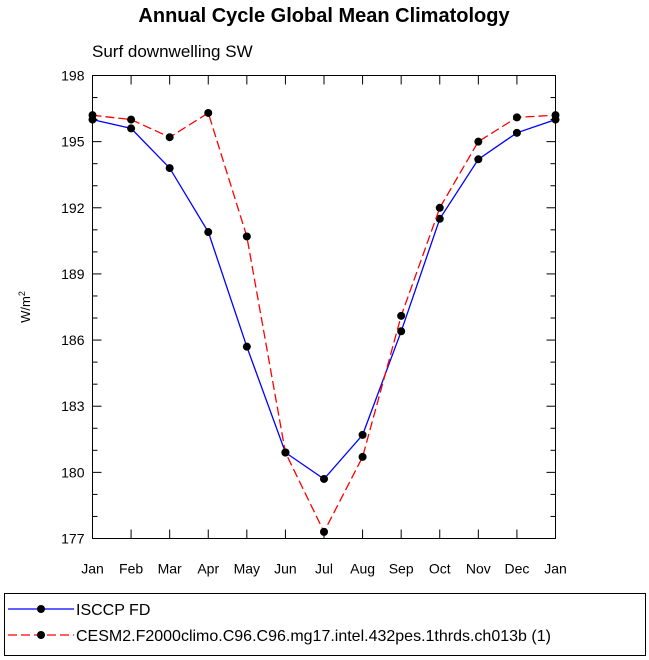 This screenshot has height=660, width=649. What do you see at coordinates (172, 51) in the screenshot?
I see `chart-subtitle: Surf downwelling SW` at bounding box center [172, 51].